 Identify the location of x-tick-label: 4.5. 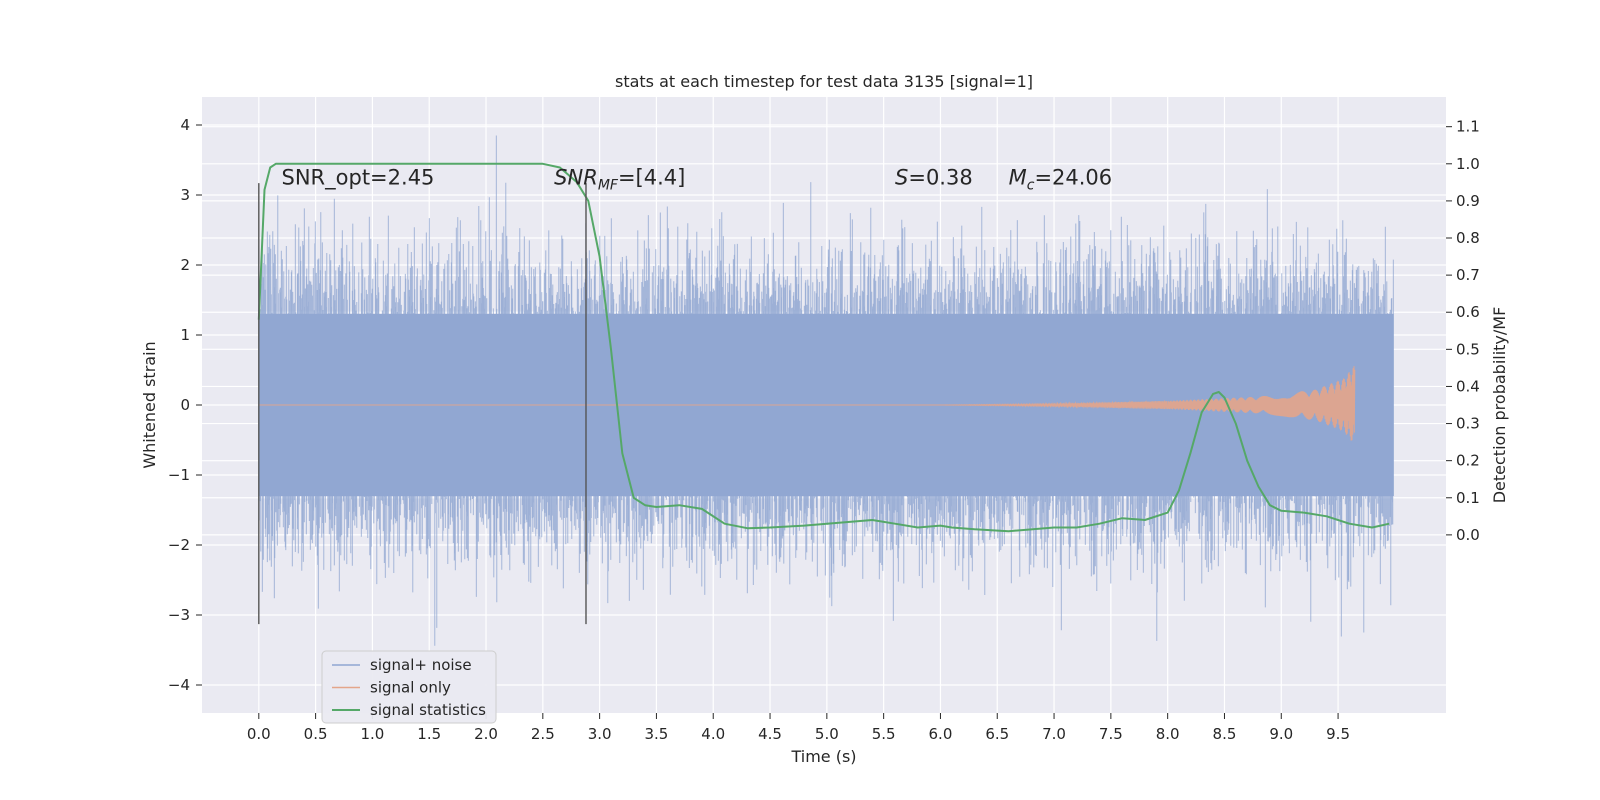
(770, 734).